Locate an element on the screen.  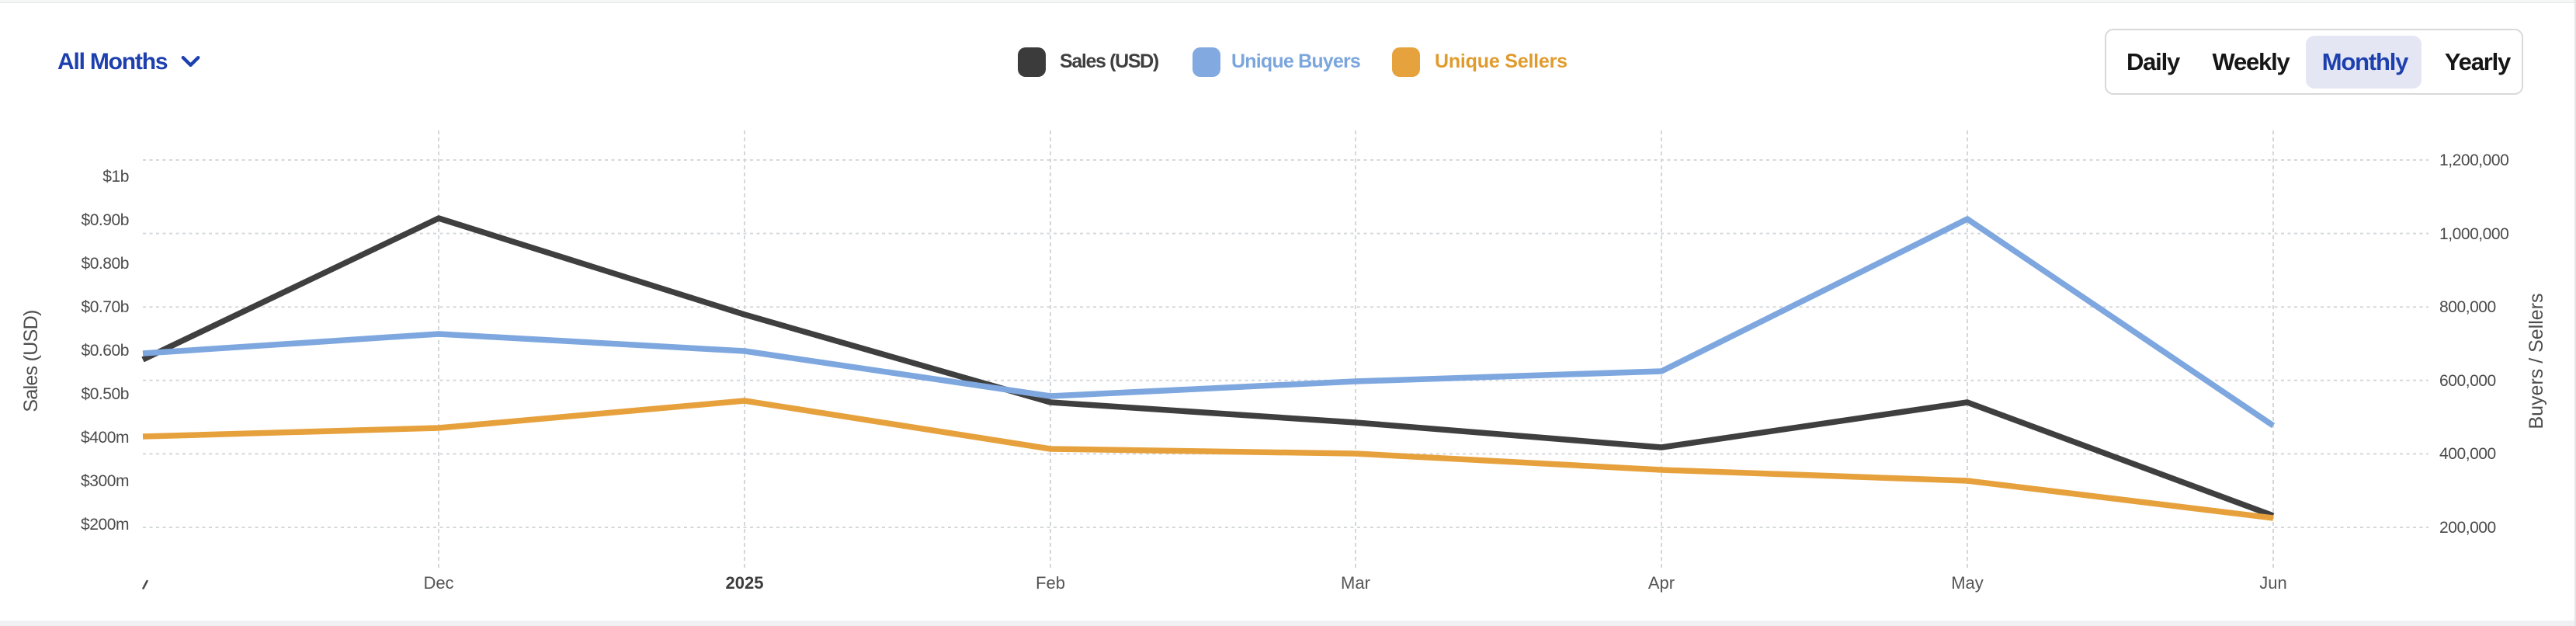
svg-text: $200m is located at coordinates (105, 525).